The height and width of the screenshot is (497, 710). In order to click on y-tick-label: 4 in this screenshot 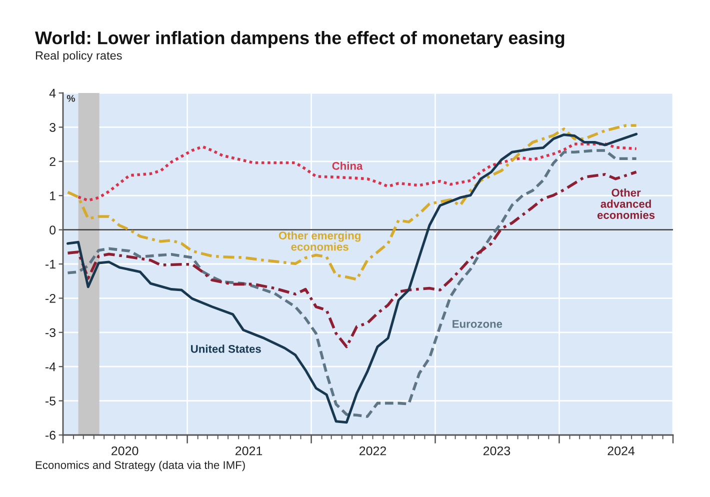, I will do `click(52, 93)`.